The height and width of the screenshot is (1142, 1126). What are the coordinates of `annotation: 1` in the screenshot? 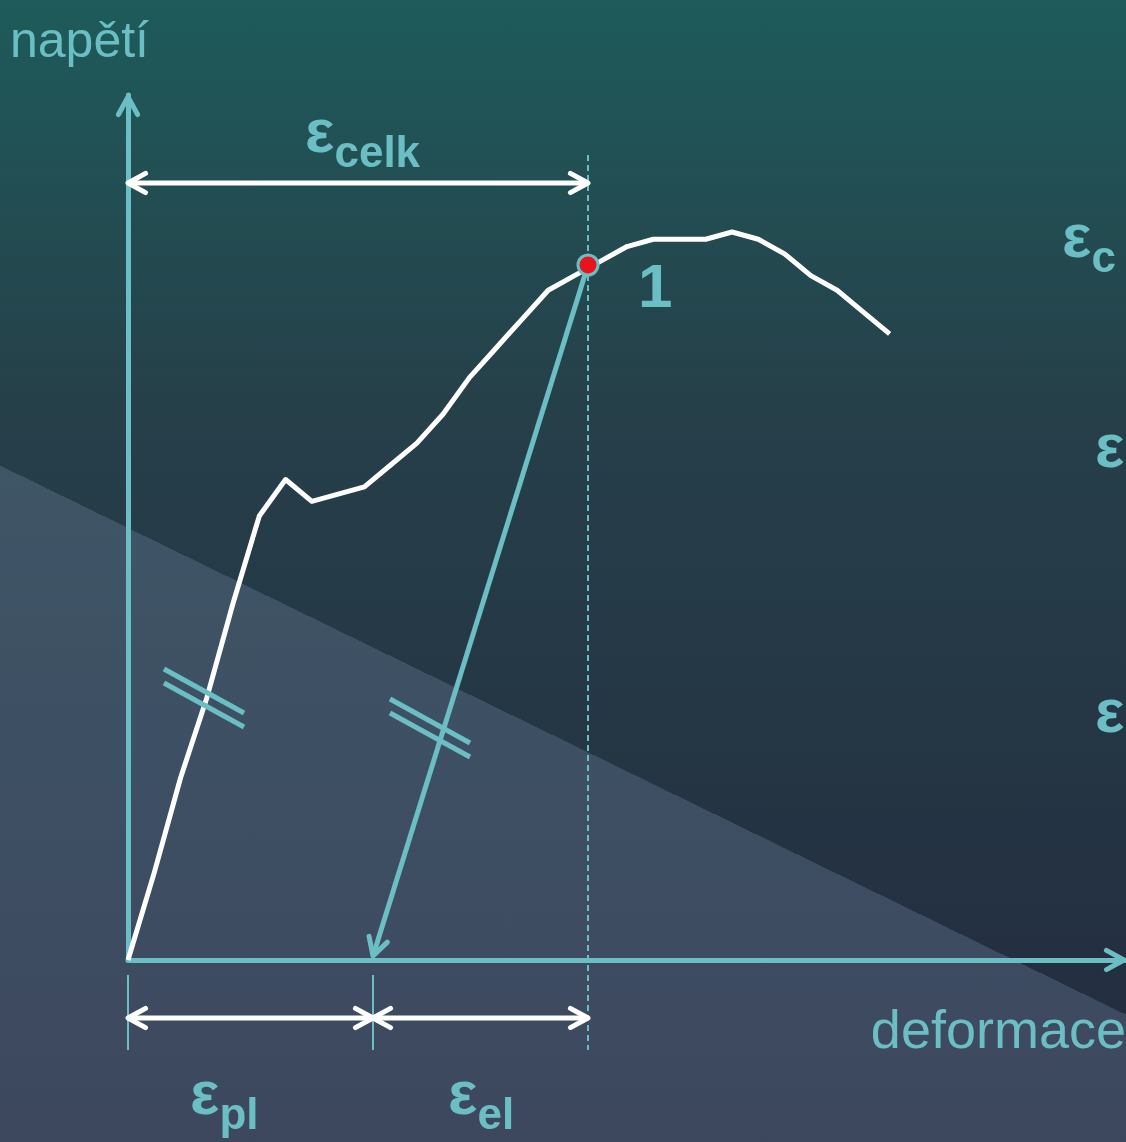 It's located at (655, 285).